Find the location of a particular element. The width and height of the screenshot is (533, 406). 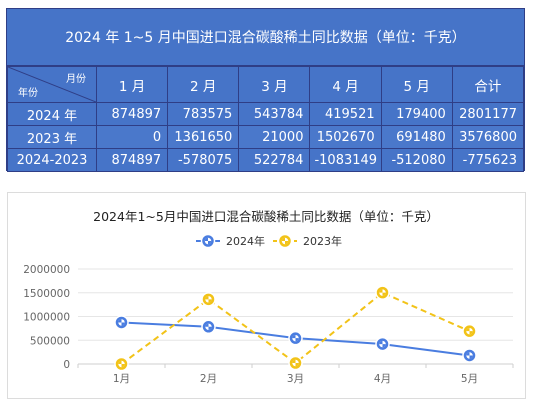

column-header: 2 月 is located at coordinates (203, 84).